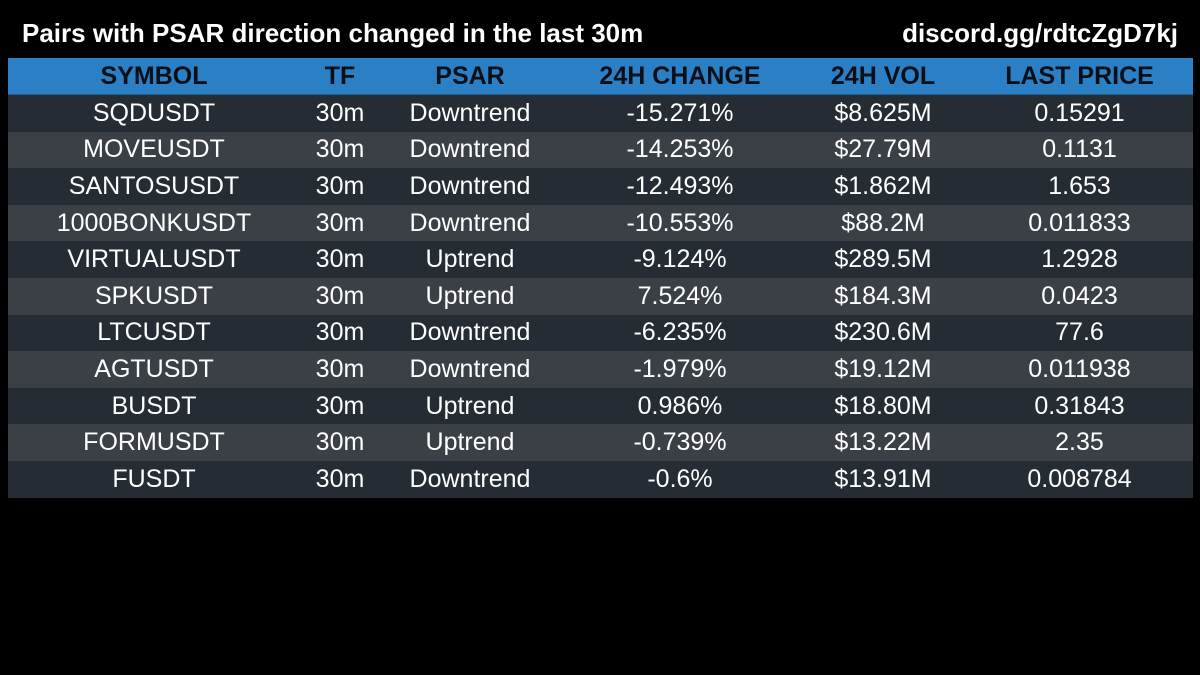 The width and height of the screenshot is (1200, 675). What do you see at coordinates (883, 149) in the screenshot?
I see `volume-cell: $27.79M` at bounding box center [883, 149].